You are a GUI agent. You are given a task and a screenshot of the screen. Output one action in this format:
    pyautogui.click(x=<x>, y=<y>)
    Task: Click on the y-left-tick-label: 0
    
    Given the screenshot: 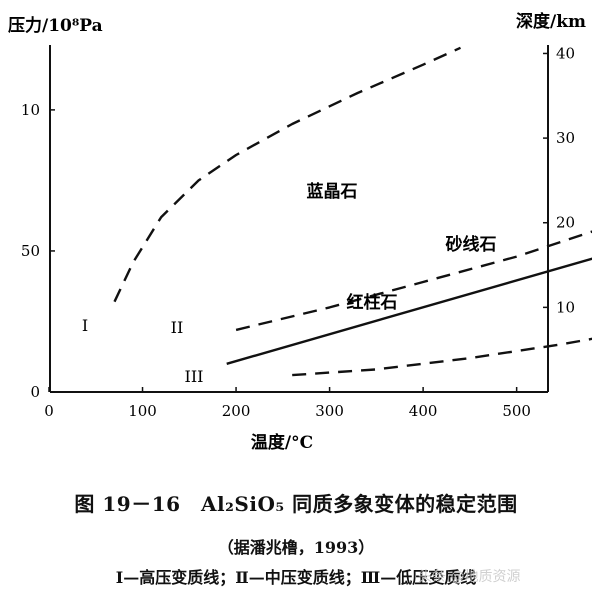 What is the action you would take?
    pyautogui.click(x=35, y=392)
    